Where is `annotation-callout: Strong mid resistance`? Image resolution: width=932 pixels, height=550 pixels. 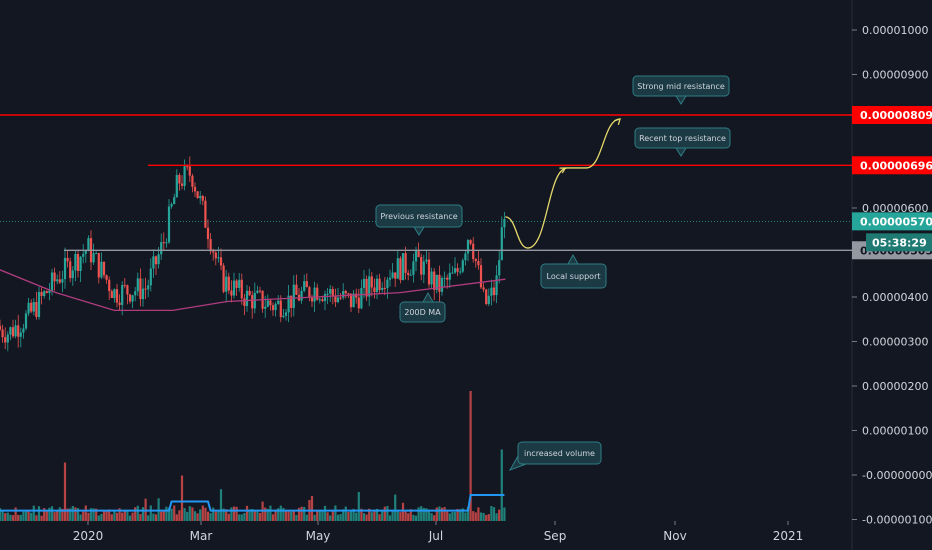
annotation-callout: Strong mid resistance is located at coordinates (681, 90).